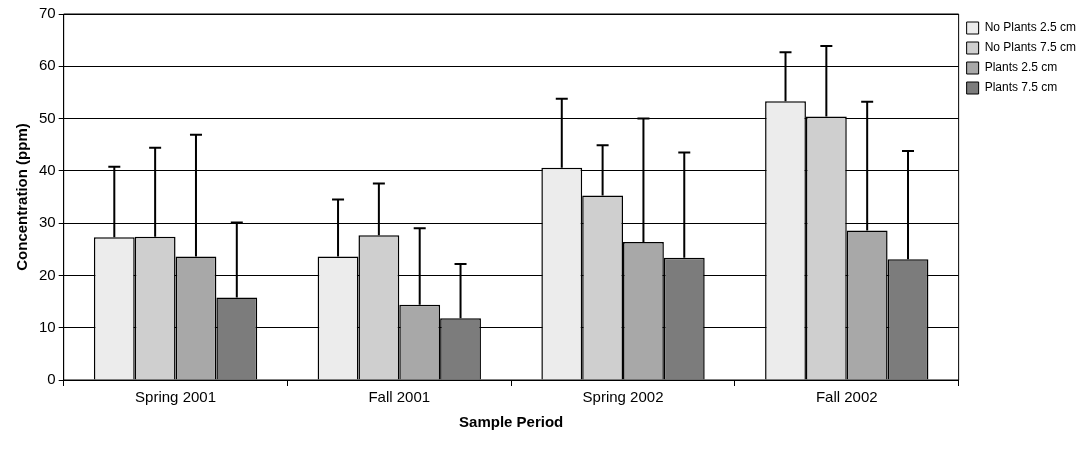 The width and height of the screenshot is (1090, 476). I want to click on y-tick-label: 10, so click(47, 326).